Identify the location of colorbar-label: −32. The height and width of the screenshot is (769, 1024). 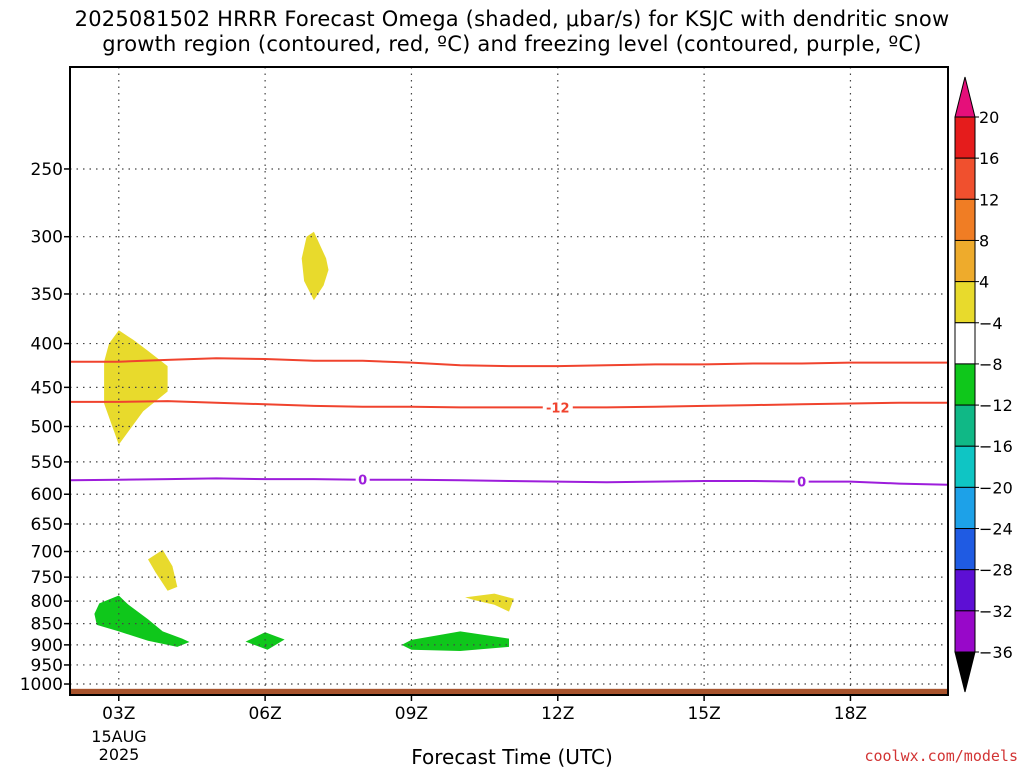
(996, 611).